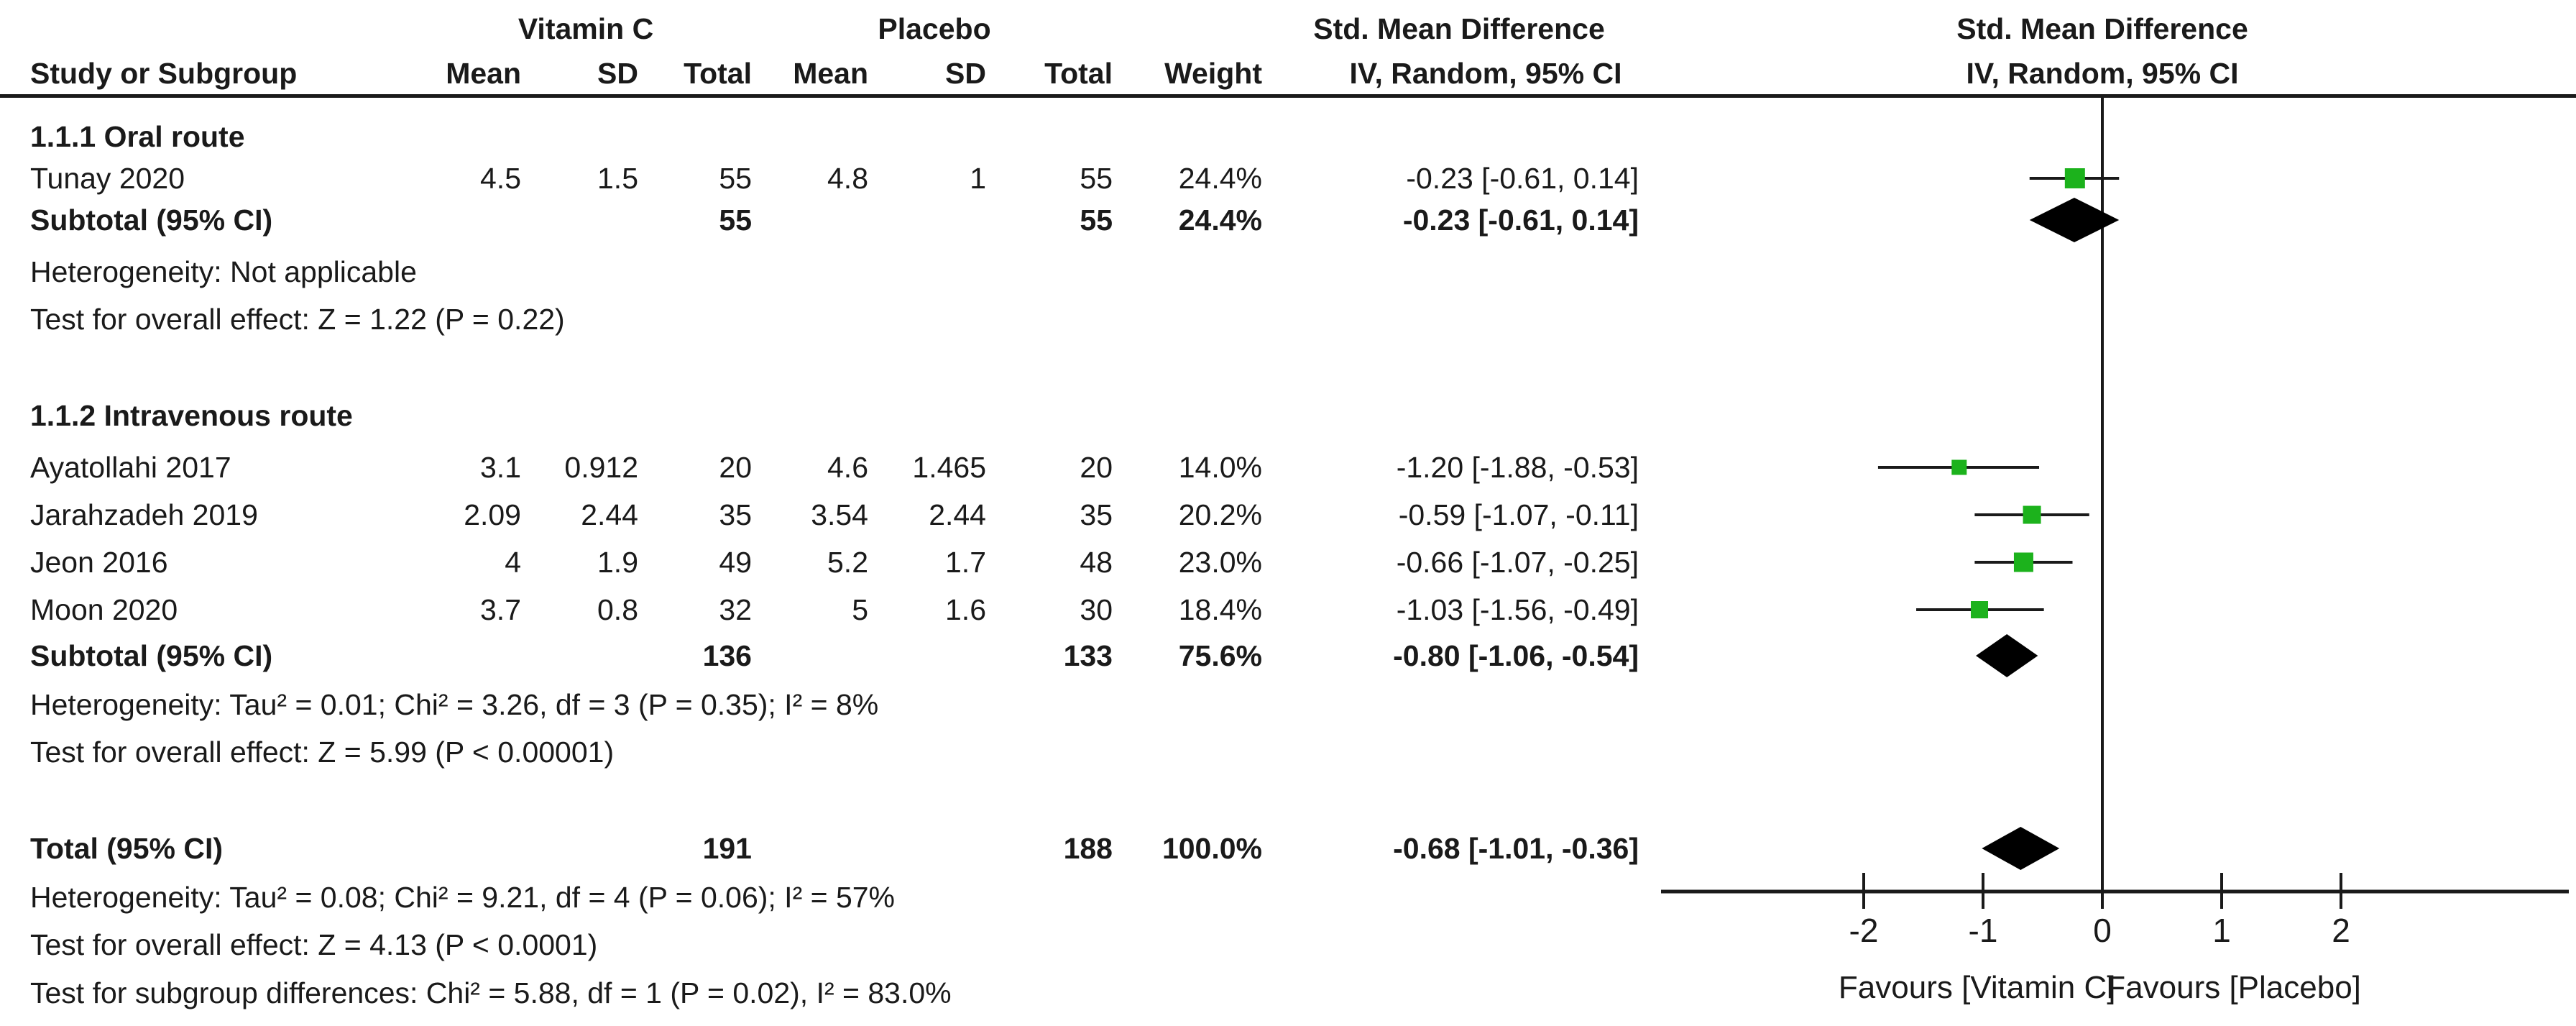  Describe the element at coordinates (735, 609) in the screenshot. I see `total1-value: 32` at that location.